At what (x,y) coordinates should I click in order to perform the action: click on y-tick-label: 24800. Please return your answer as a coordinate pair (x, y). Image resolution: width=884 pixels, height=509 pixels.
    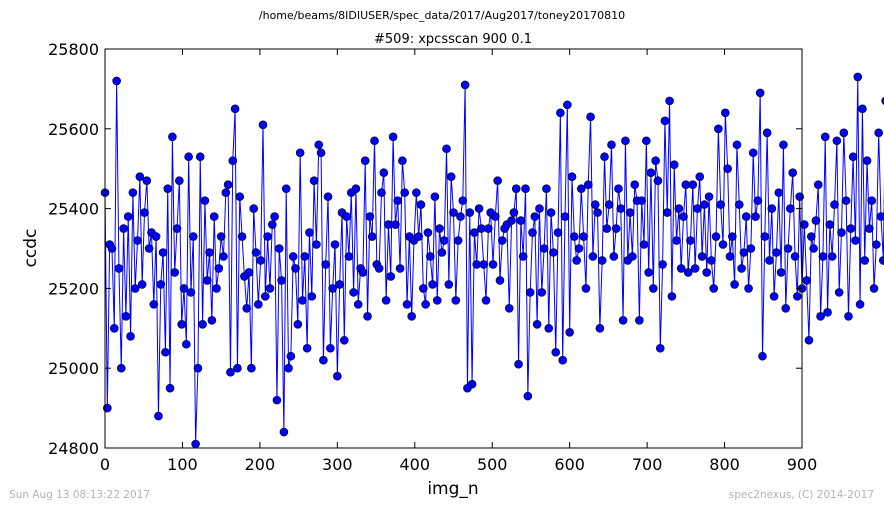
    Looking at the image, I should click on (73, 448).